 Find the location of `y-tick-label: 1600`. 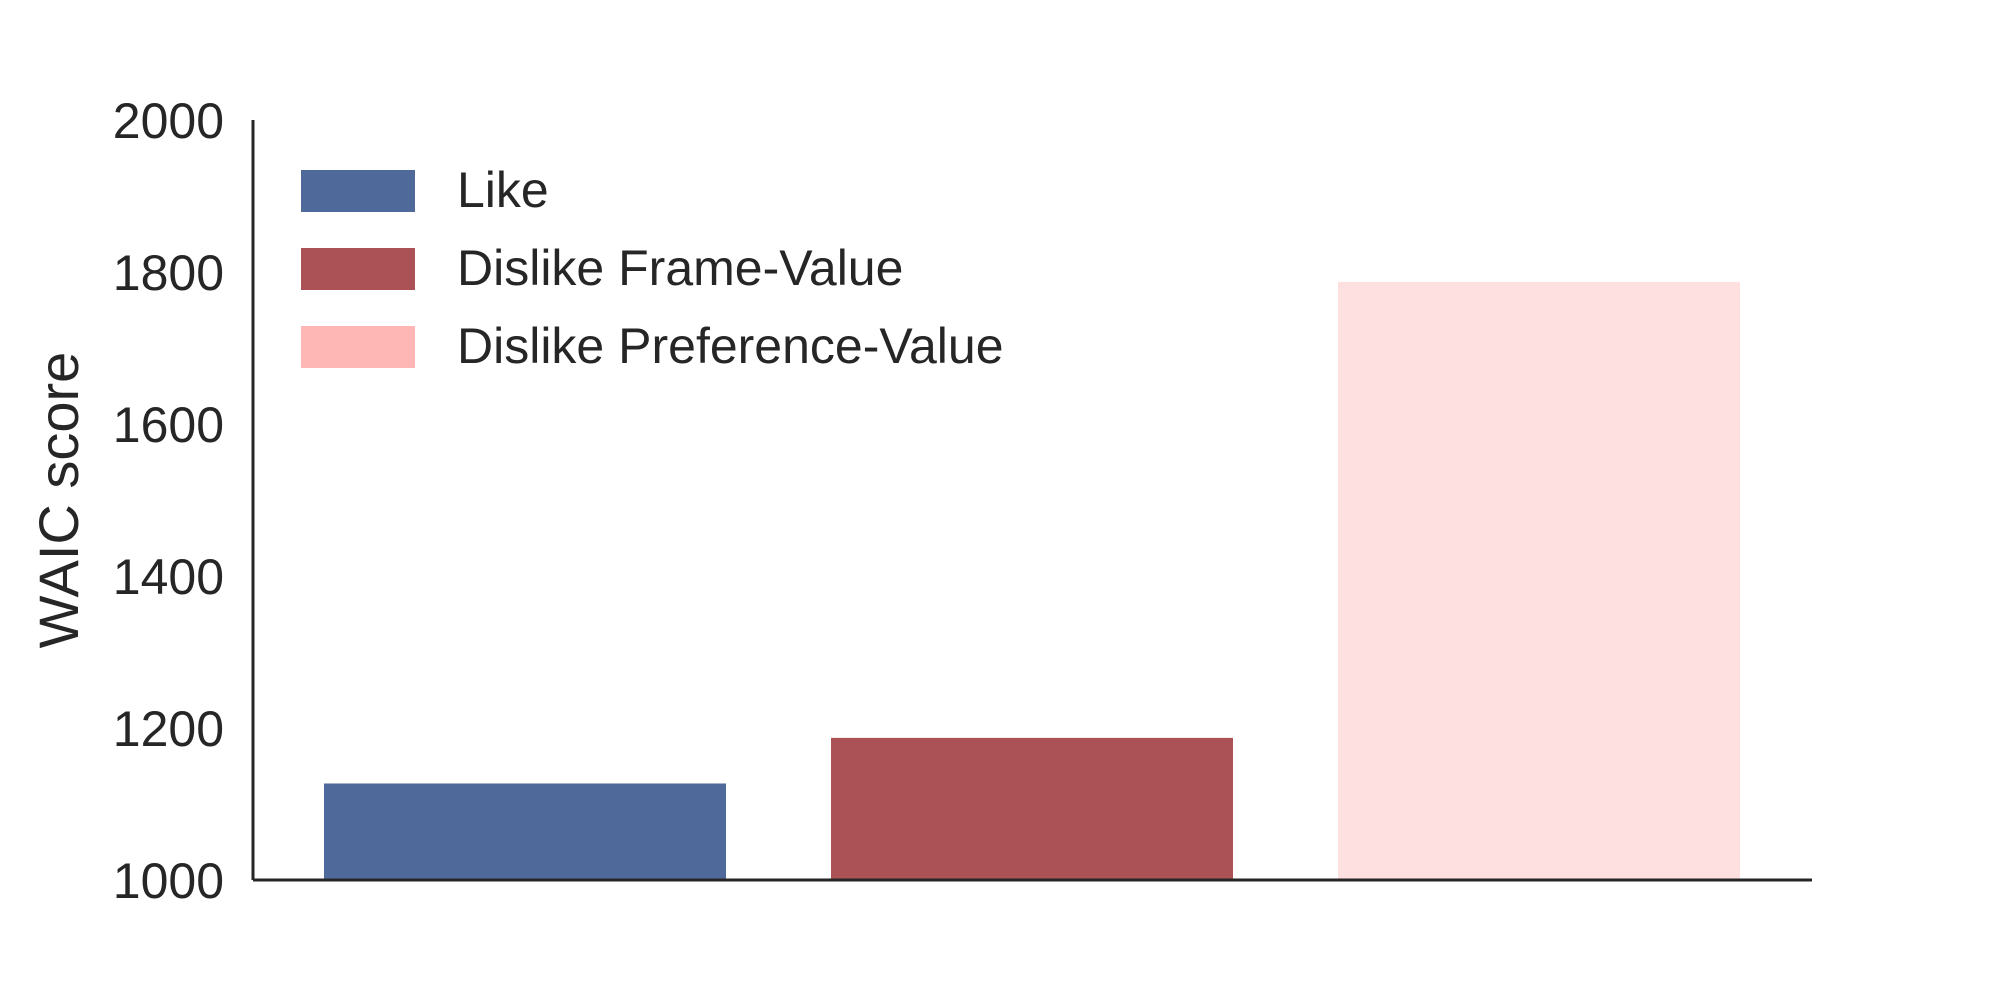

y-tick-label: 1600 is located at coordinates (168, 425).